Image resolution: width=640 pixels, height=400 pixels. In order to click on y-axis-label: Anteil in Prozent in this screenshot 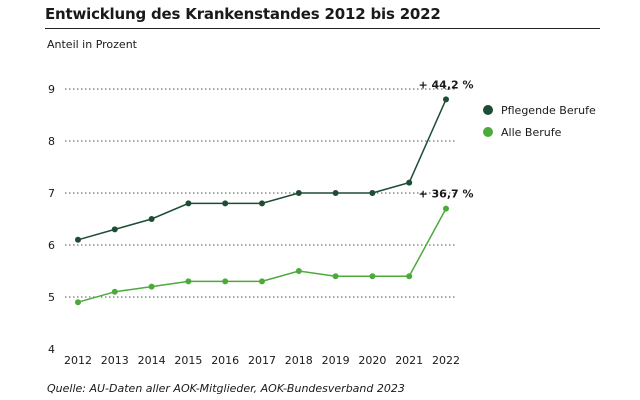, I will do `click(92, 44)`.